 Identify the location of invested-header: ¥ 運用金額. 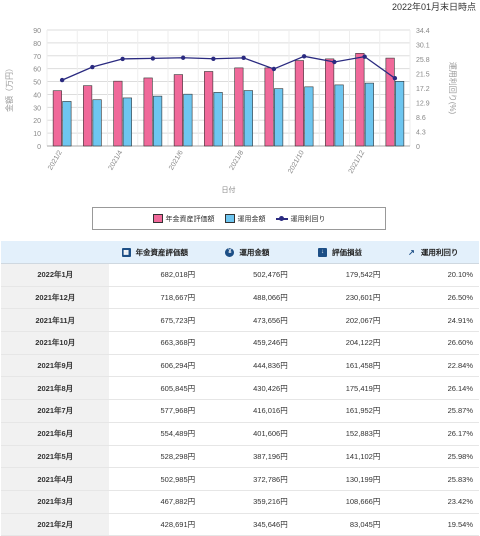
(247, 252).